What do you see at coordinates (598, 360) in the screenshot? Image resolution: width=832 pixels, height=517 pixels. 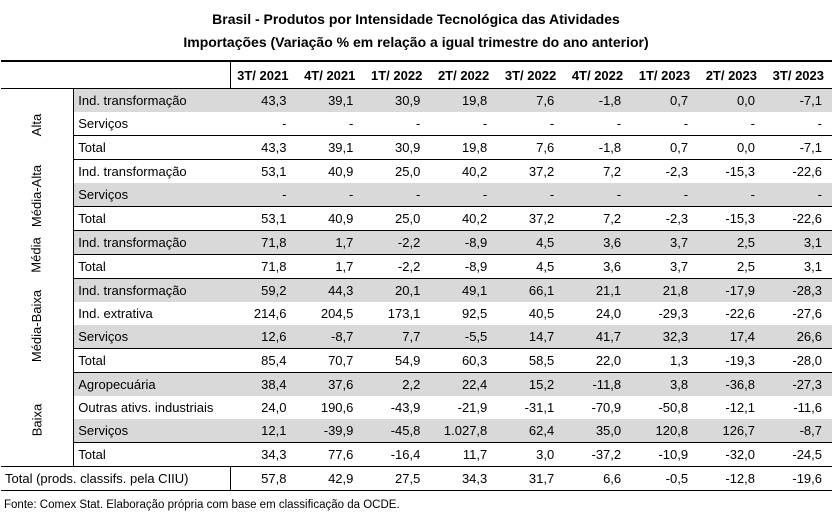 I see `table-cell: 22,0` at bounding box center [598, 360].